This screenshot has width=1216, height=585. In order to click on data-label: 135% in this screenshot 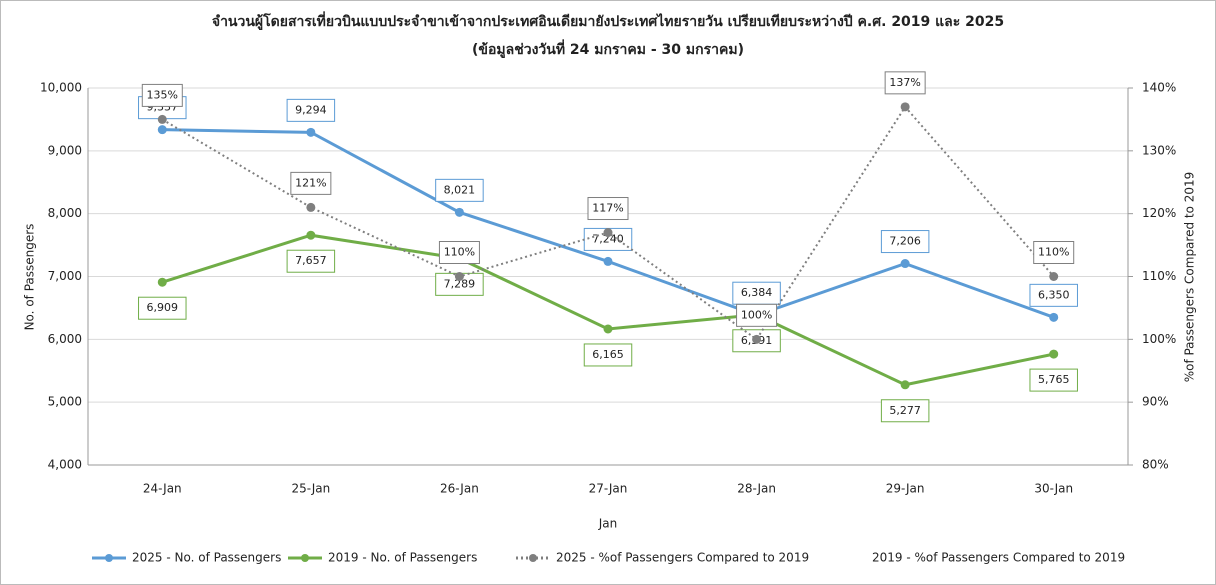, I will do `click(162, 94)`.